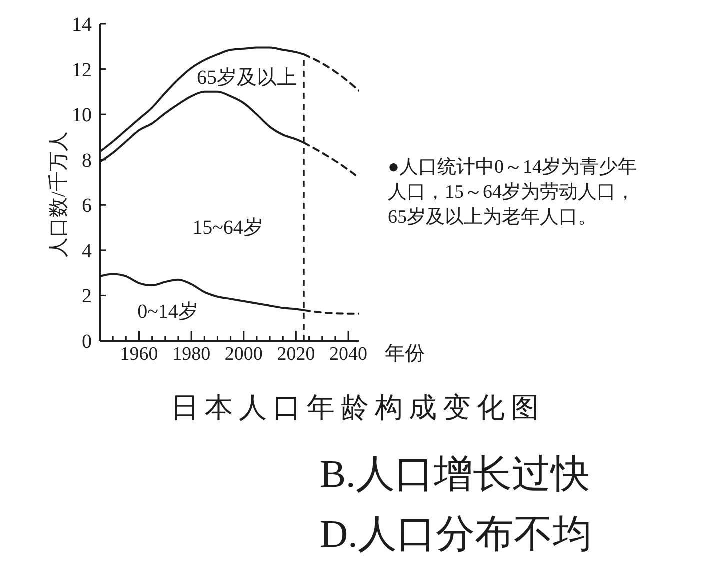 The width and height of the screenshot is (710, 570). Describe the element at coordinates (191, 354) in the screenshot. I see `x-tick-label: 1980` at that location.